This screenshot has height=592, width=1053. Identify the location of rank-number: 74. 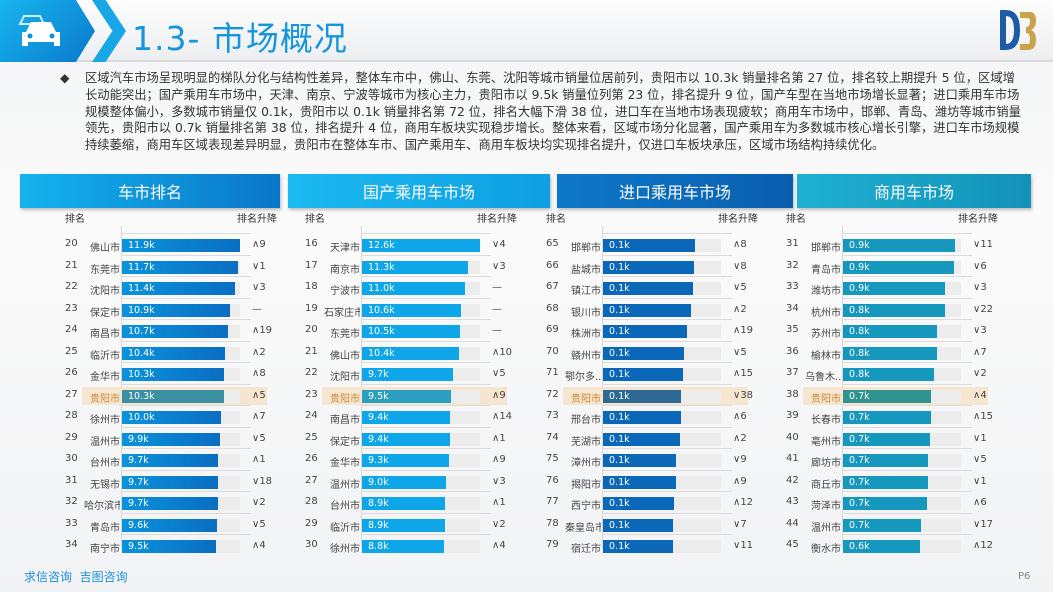
(552, 437).